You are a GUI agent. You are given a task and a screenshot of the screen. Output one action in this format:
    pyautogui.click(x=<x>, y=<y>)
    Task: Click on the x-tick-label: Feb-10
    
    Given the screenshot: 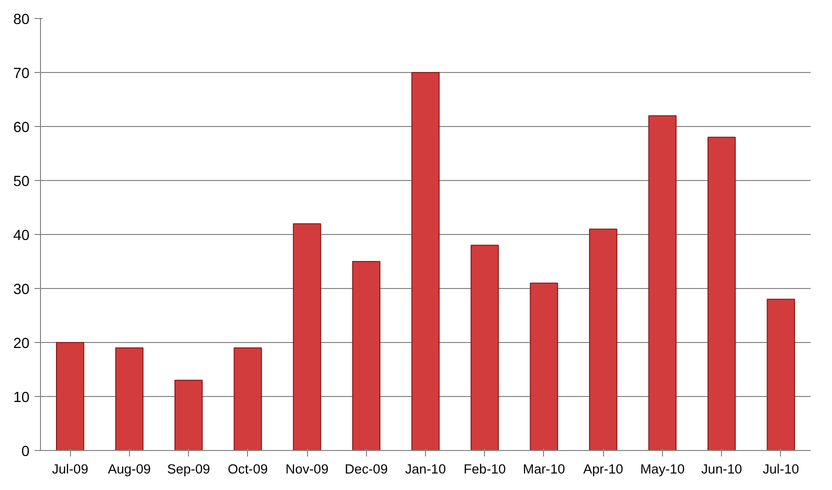 What is the action you would take?
    pyautogui.click(x=485, y=469)
    